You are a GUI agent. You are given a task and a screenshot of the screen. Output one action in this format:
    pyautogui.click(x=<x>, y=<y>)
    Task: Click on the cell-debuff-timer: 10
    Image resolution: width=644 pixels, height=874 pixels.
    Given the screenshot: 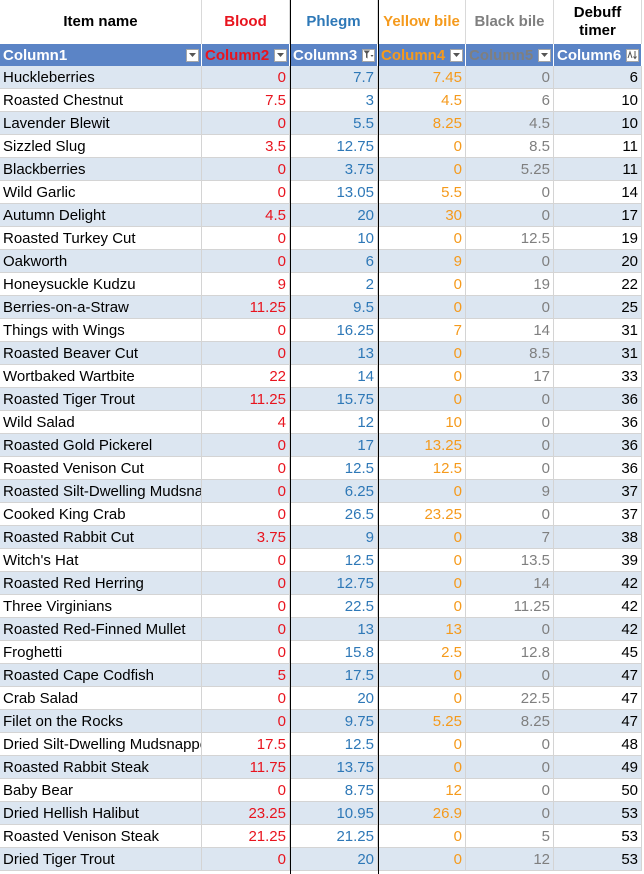 What is the action you would take?
    pyautogui.click(x=598, y=123)
    